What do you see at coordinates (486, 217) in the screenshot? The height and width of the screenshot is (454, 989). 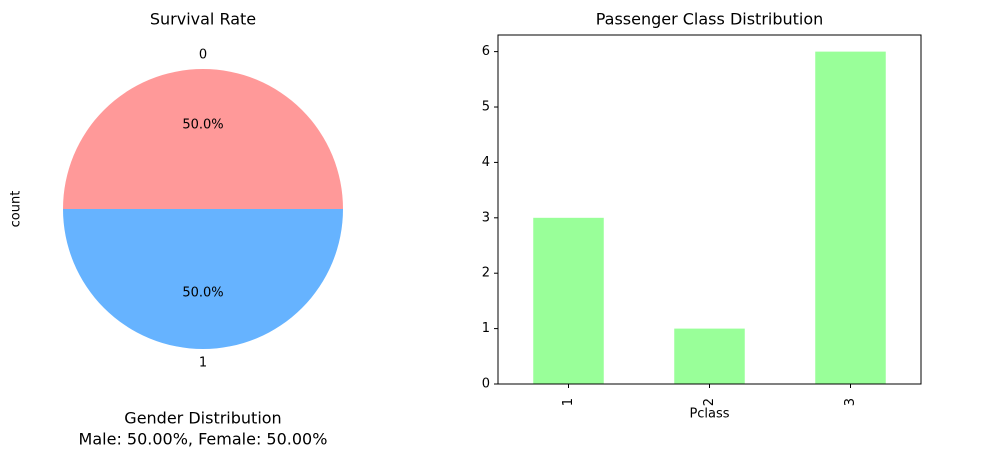 I see `y-tick-label: 3` at bounding box center [486, 217].